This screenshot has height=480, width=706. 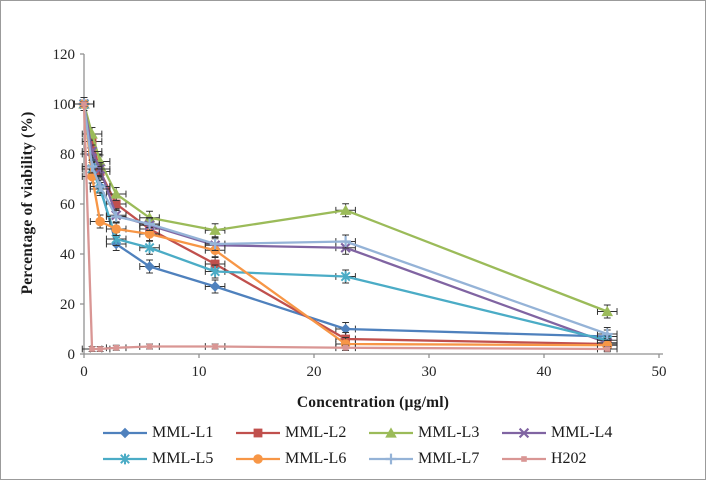 I want to click on legend-item-MML-L1: MML-L1, so click(x=168, y=433).